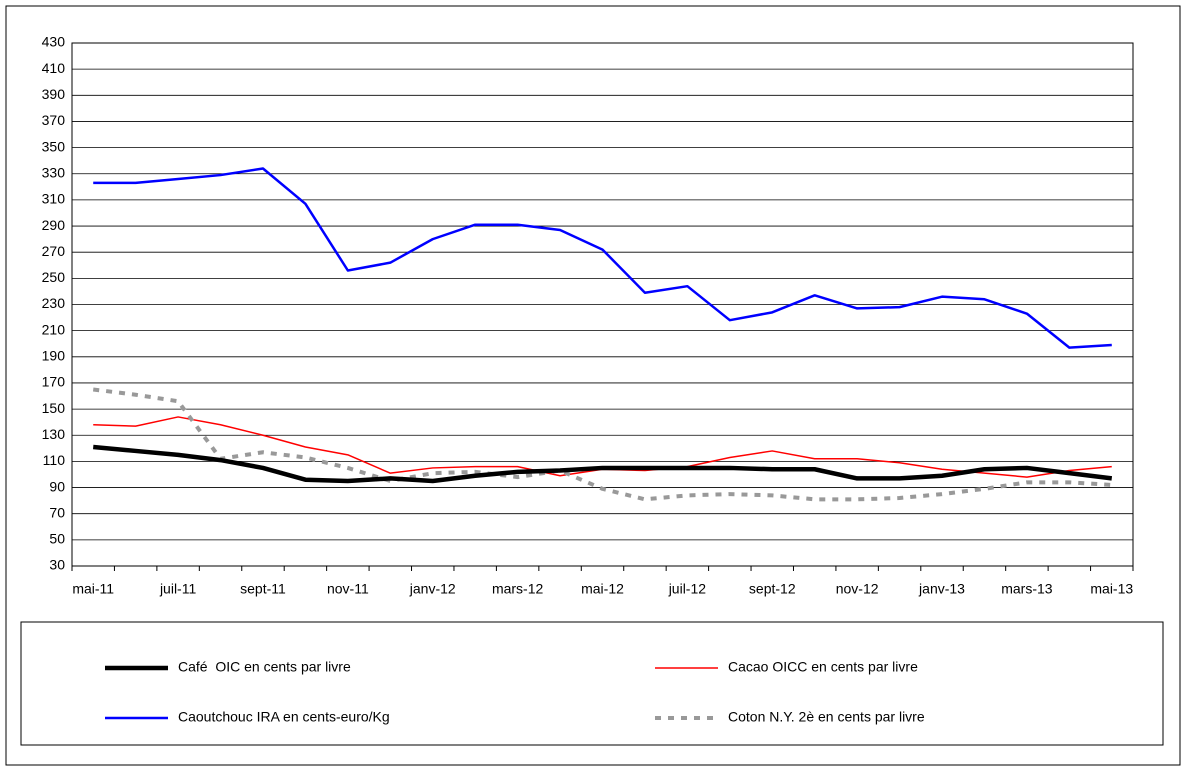 Image resolution: width=1186 pixels, height=776 pixels. What do you see at coordinates (54, 199) in the screenshot?
I see `y-tick-label: 310` at bounding box center [54, 199].